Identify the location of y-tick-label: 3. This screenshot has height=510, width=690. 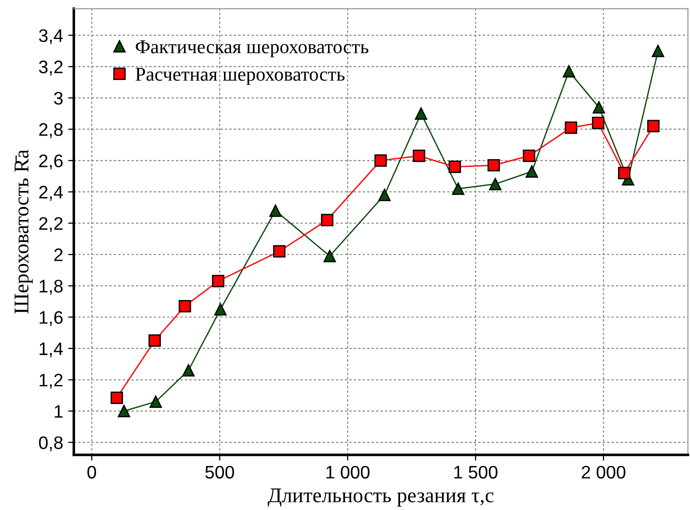
(58, 98).